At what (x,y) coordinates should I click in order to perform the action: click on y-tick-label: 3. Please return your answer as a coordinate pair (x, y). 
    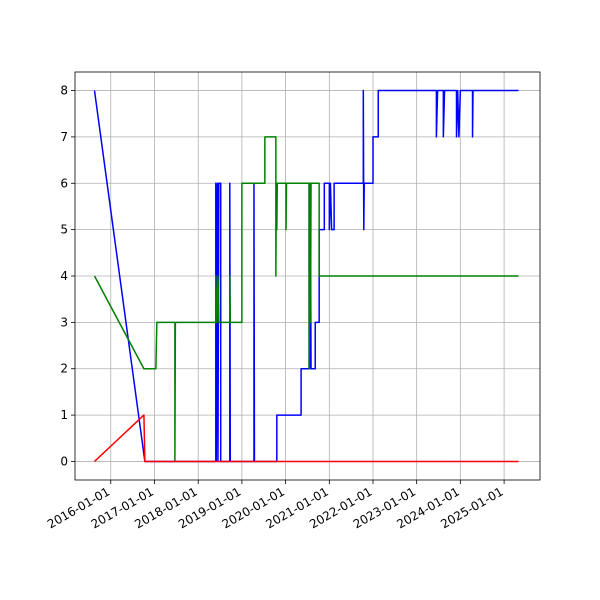
    Looking at the image, I should click on (64, 322).